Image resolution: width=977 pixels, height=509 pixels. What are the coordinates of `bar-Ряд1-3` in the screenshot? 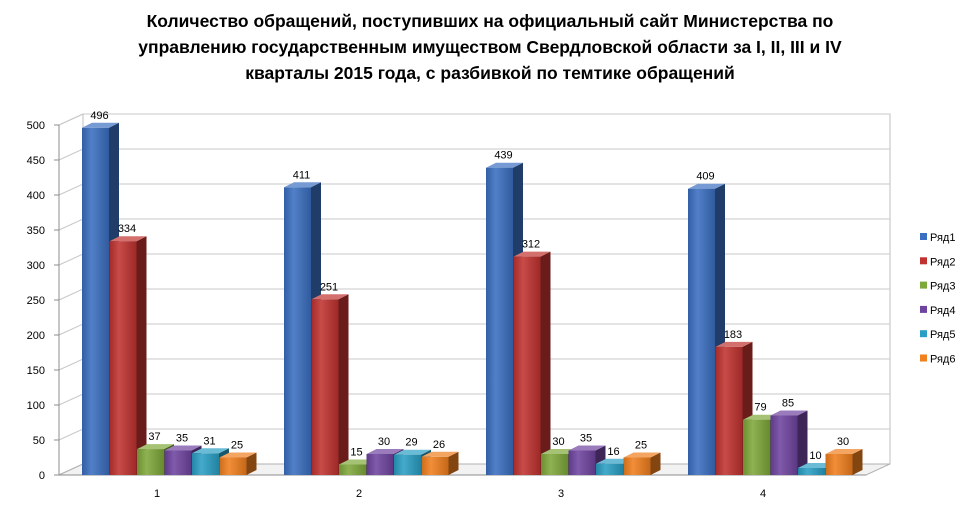 It's located at (504, 318).